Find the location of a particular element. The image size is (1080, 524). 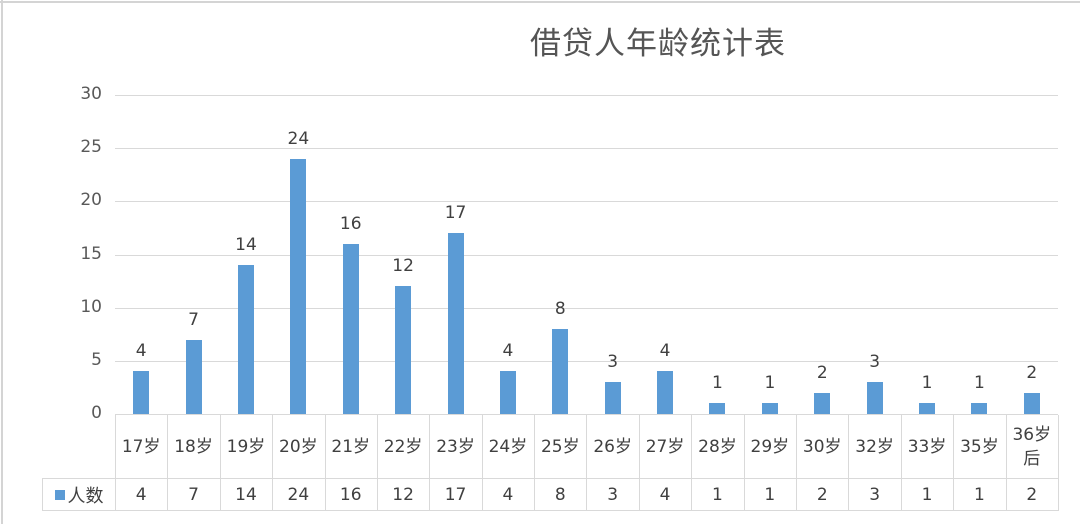

bar-data-label: 8 is located at coordinates (560, 308).